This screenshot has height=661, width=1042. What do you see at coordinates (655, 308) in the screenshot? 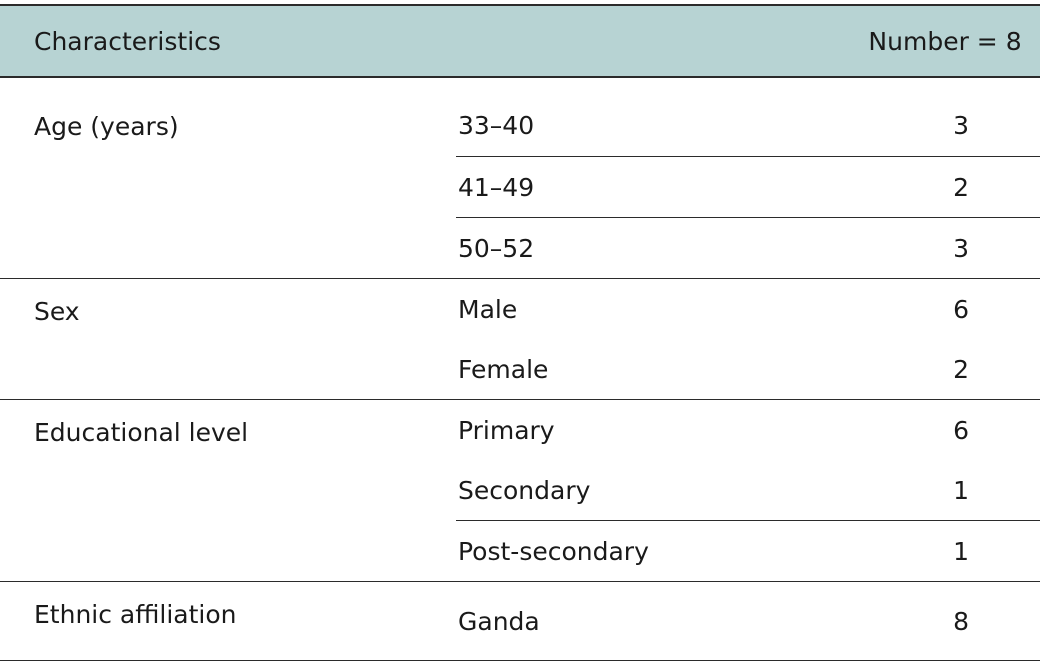
I see `row-label: Male` at bounding box center [655, 308].